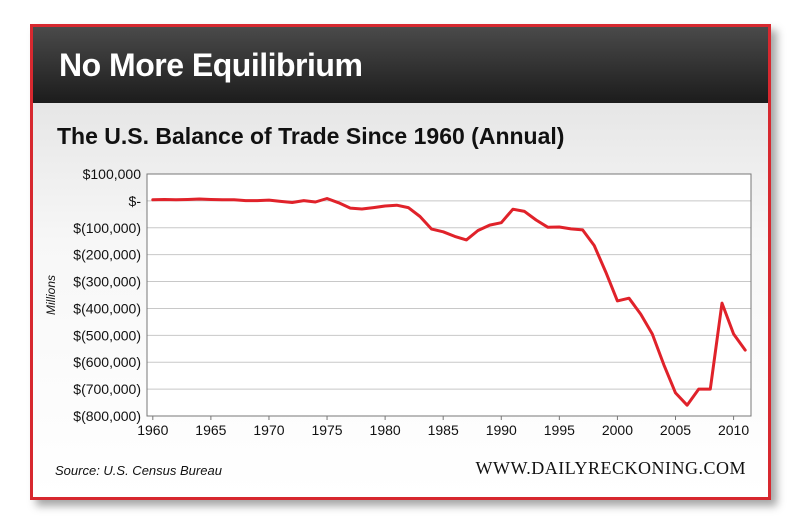 The height and width of the screenshot is (522, 800). What do you see at coordinates (326, 430) in the screenshot?
I see `x-tick-label: 1975` at bounding box center [326, 430].